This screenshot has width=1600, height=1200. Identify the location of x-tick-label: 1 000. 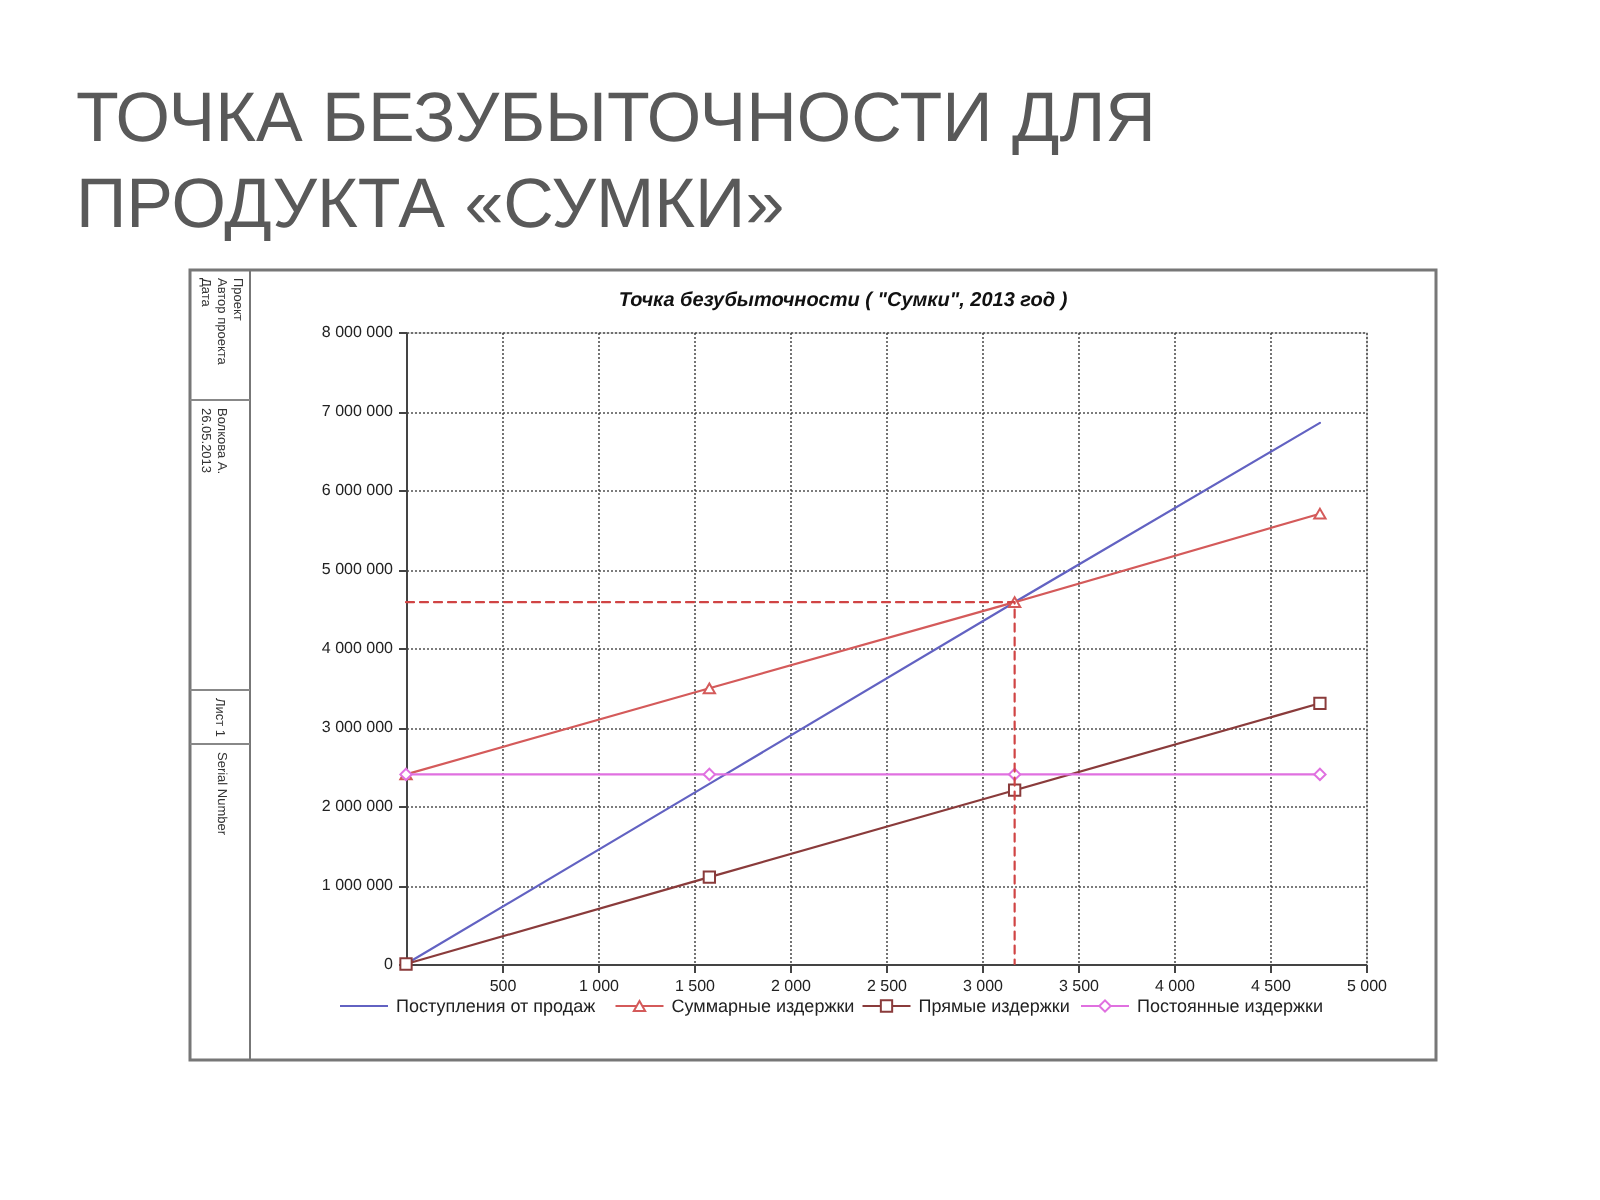
(599, 986).